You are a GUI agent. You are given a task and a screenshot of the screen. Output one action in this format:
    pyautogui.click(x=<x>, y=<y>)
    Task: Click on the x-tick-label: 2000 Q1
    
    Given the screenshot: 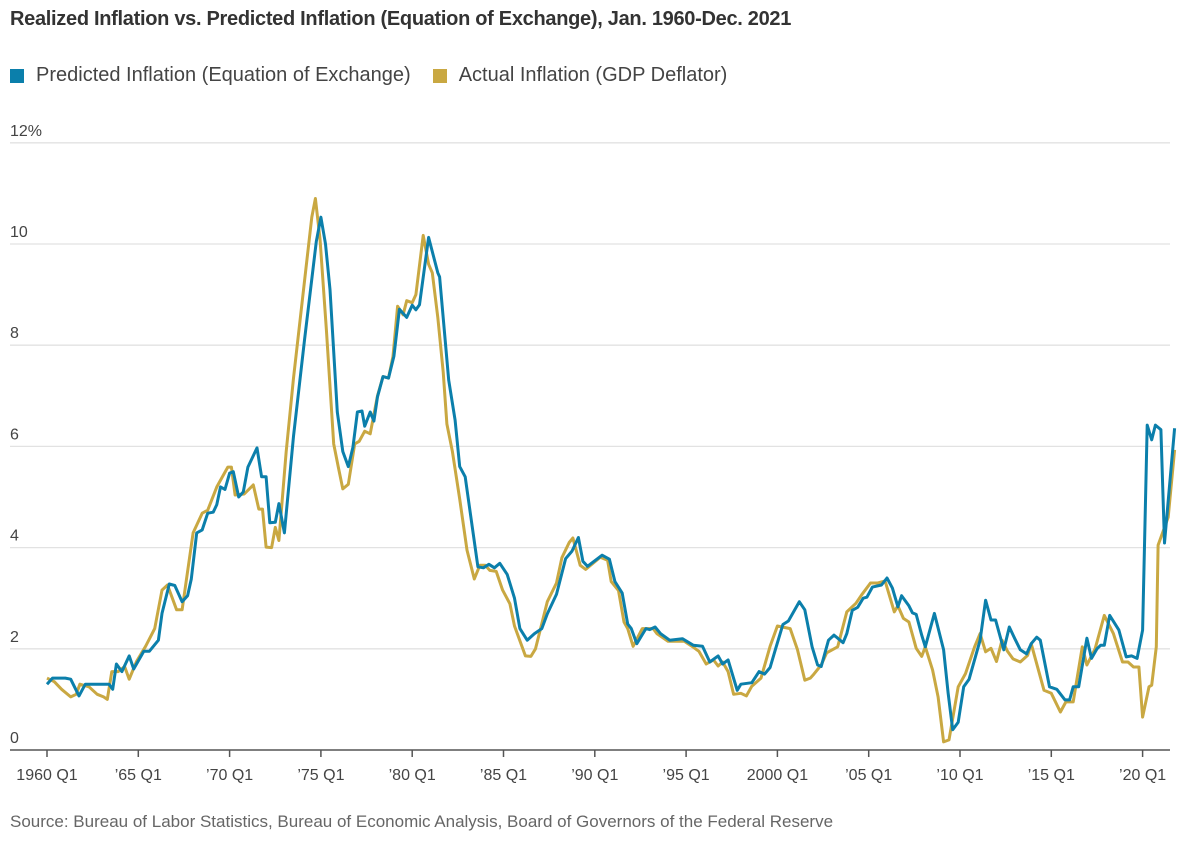 What is the action you would take?
    pyautogui.click(x=777, y=775)
    